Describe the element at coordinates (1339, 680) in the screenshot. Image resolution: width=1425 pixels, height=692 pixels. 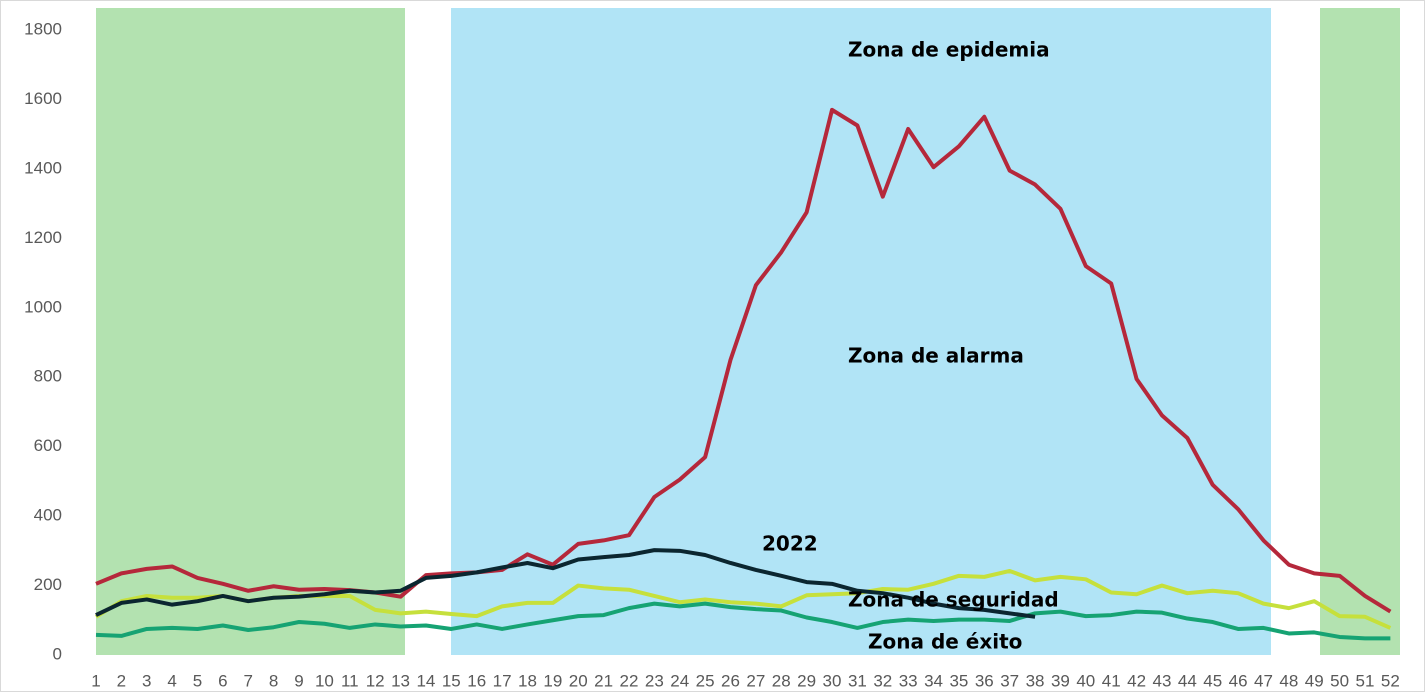
I see `x-tick-label: 50` at that location.